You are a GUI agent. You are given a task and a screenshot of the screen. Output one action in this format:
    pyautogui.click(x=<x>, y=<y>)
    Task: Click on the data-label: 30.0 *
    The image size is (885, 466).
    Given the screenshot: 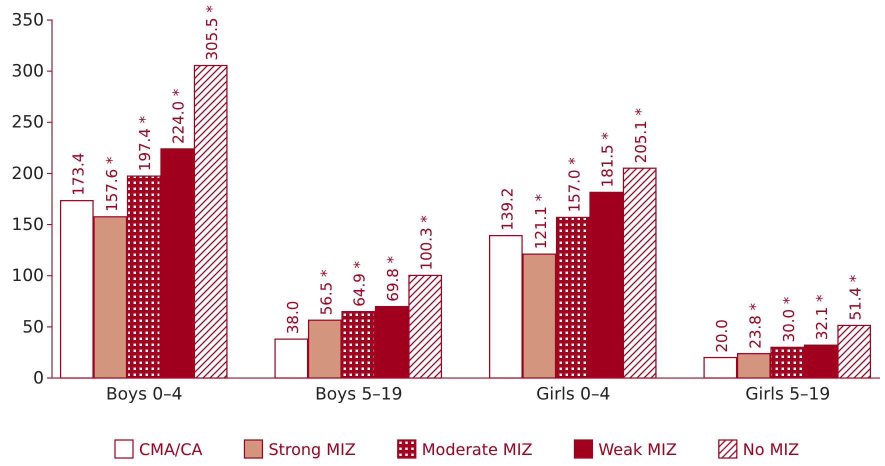 What is the action you would take?
    pyautogui.click(x=789, y=319)
    